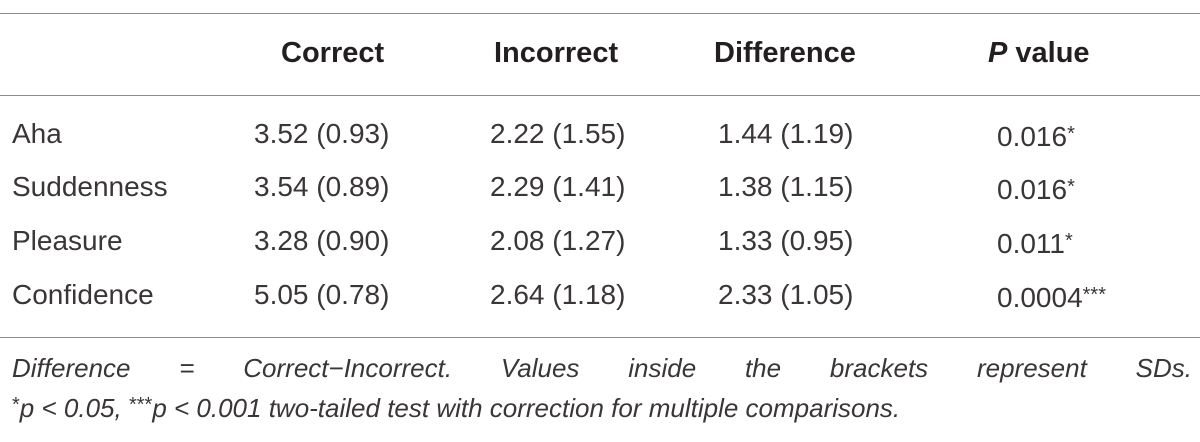 Image resolution: width=1200 pixels, height=442 pixels. Describe the element at coordinates (786, 133) in the screenshot. I see `cell-difference: 1.44 (1.19)` at that location.